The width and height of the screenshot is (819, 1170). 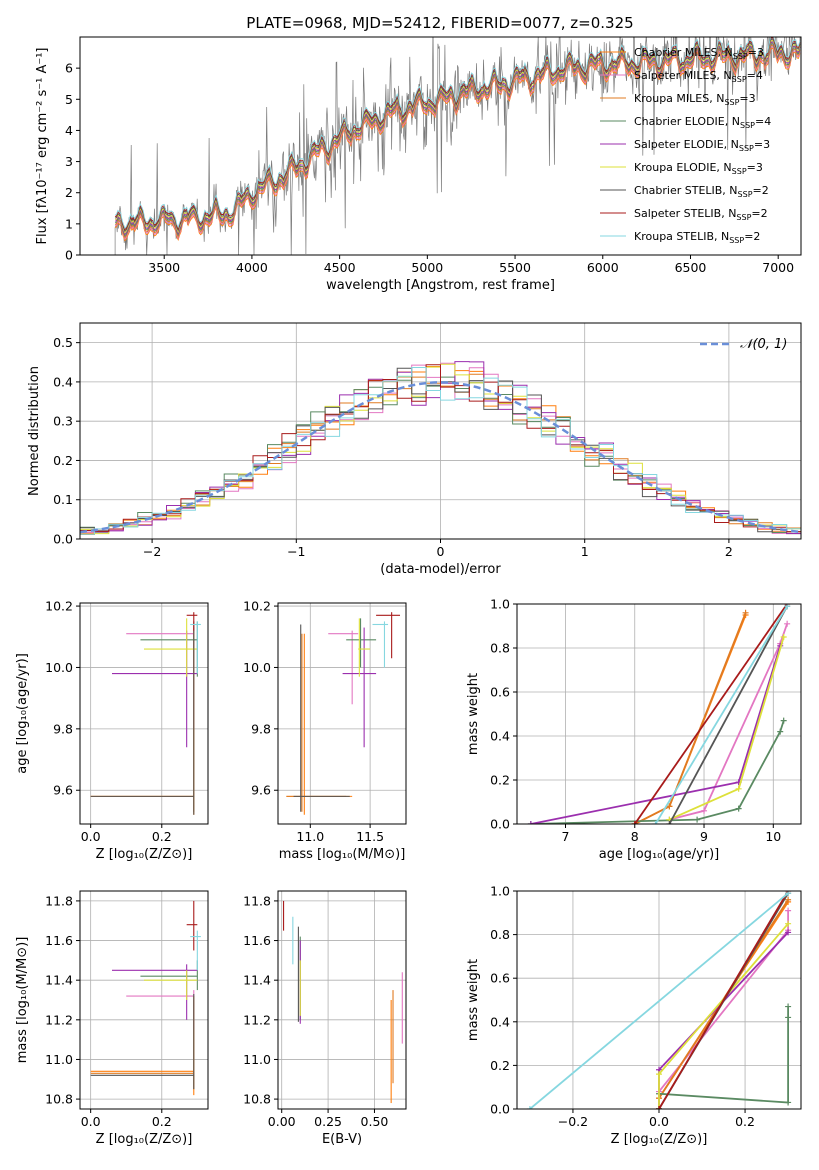 I want to click on y-axis-label: Normed distribution, so click(x=34, y=431).